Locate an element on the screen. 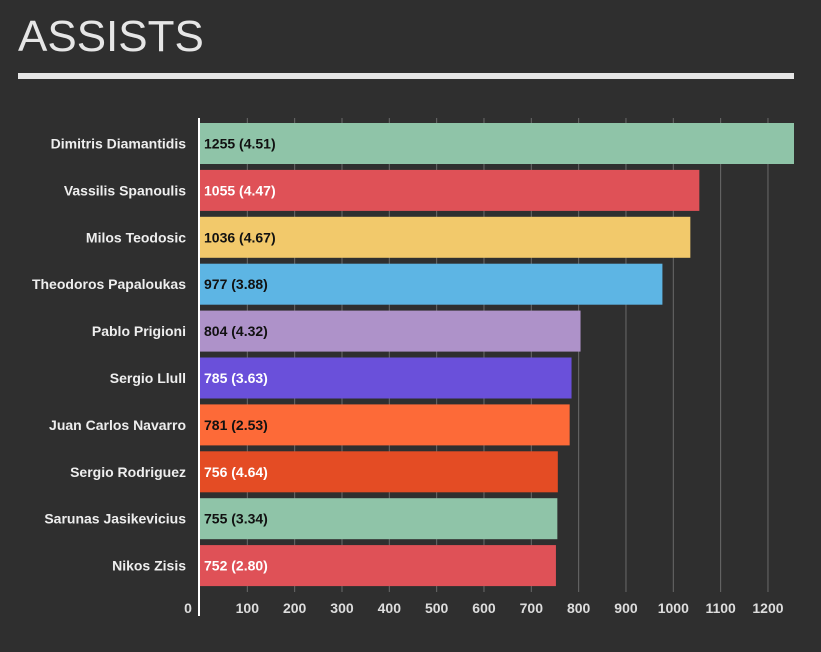 The image size is (821, 652). category-label-9: Nikos Zisis is located at coordinates (149, 566).